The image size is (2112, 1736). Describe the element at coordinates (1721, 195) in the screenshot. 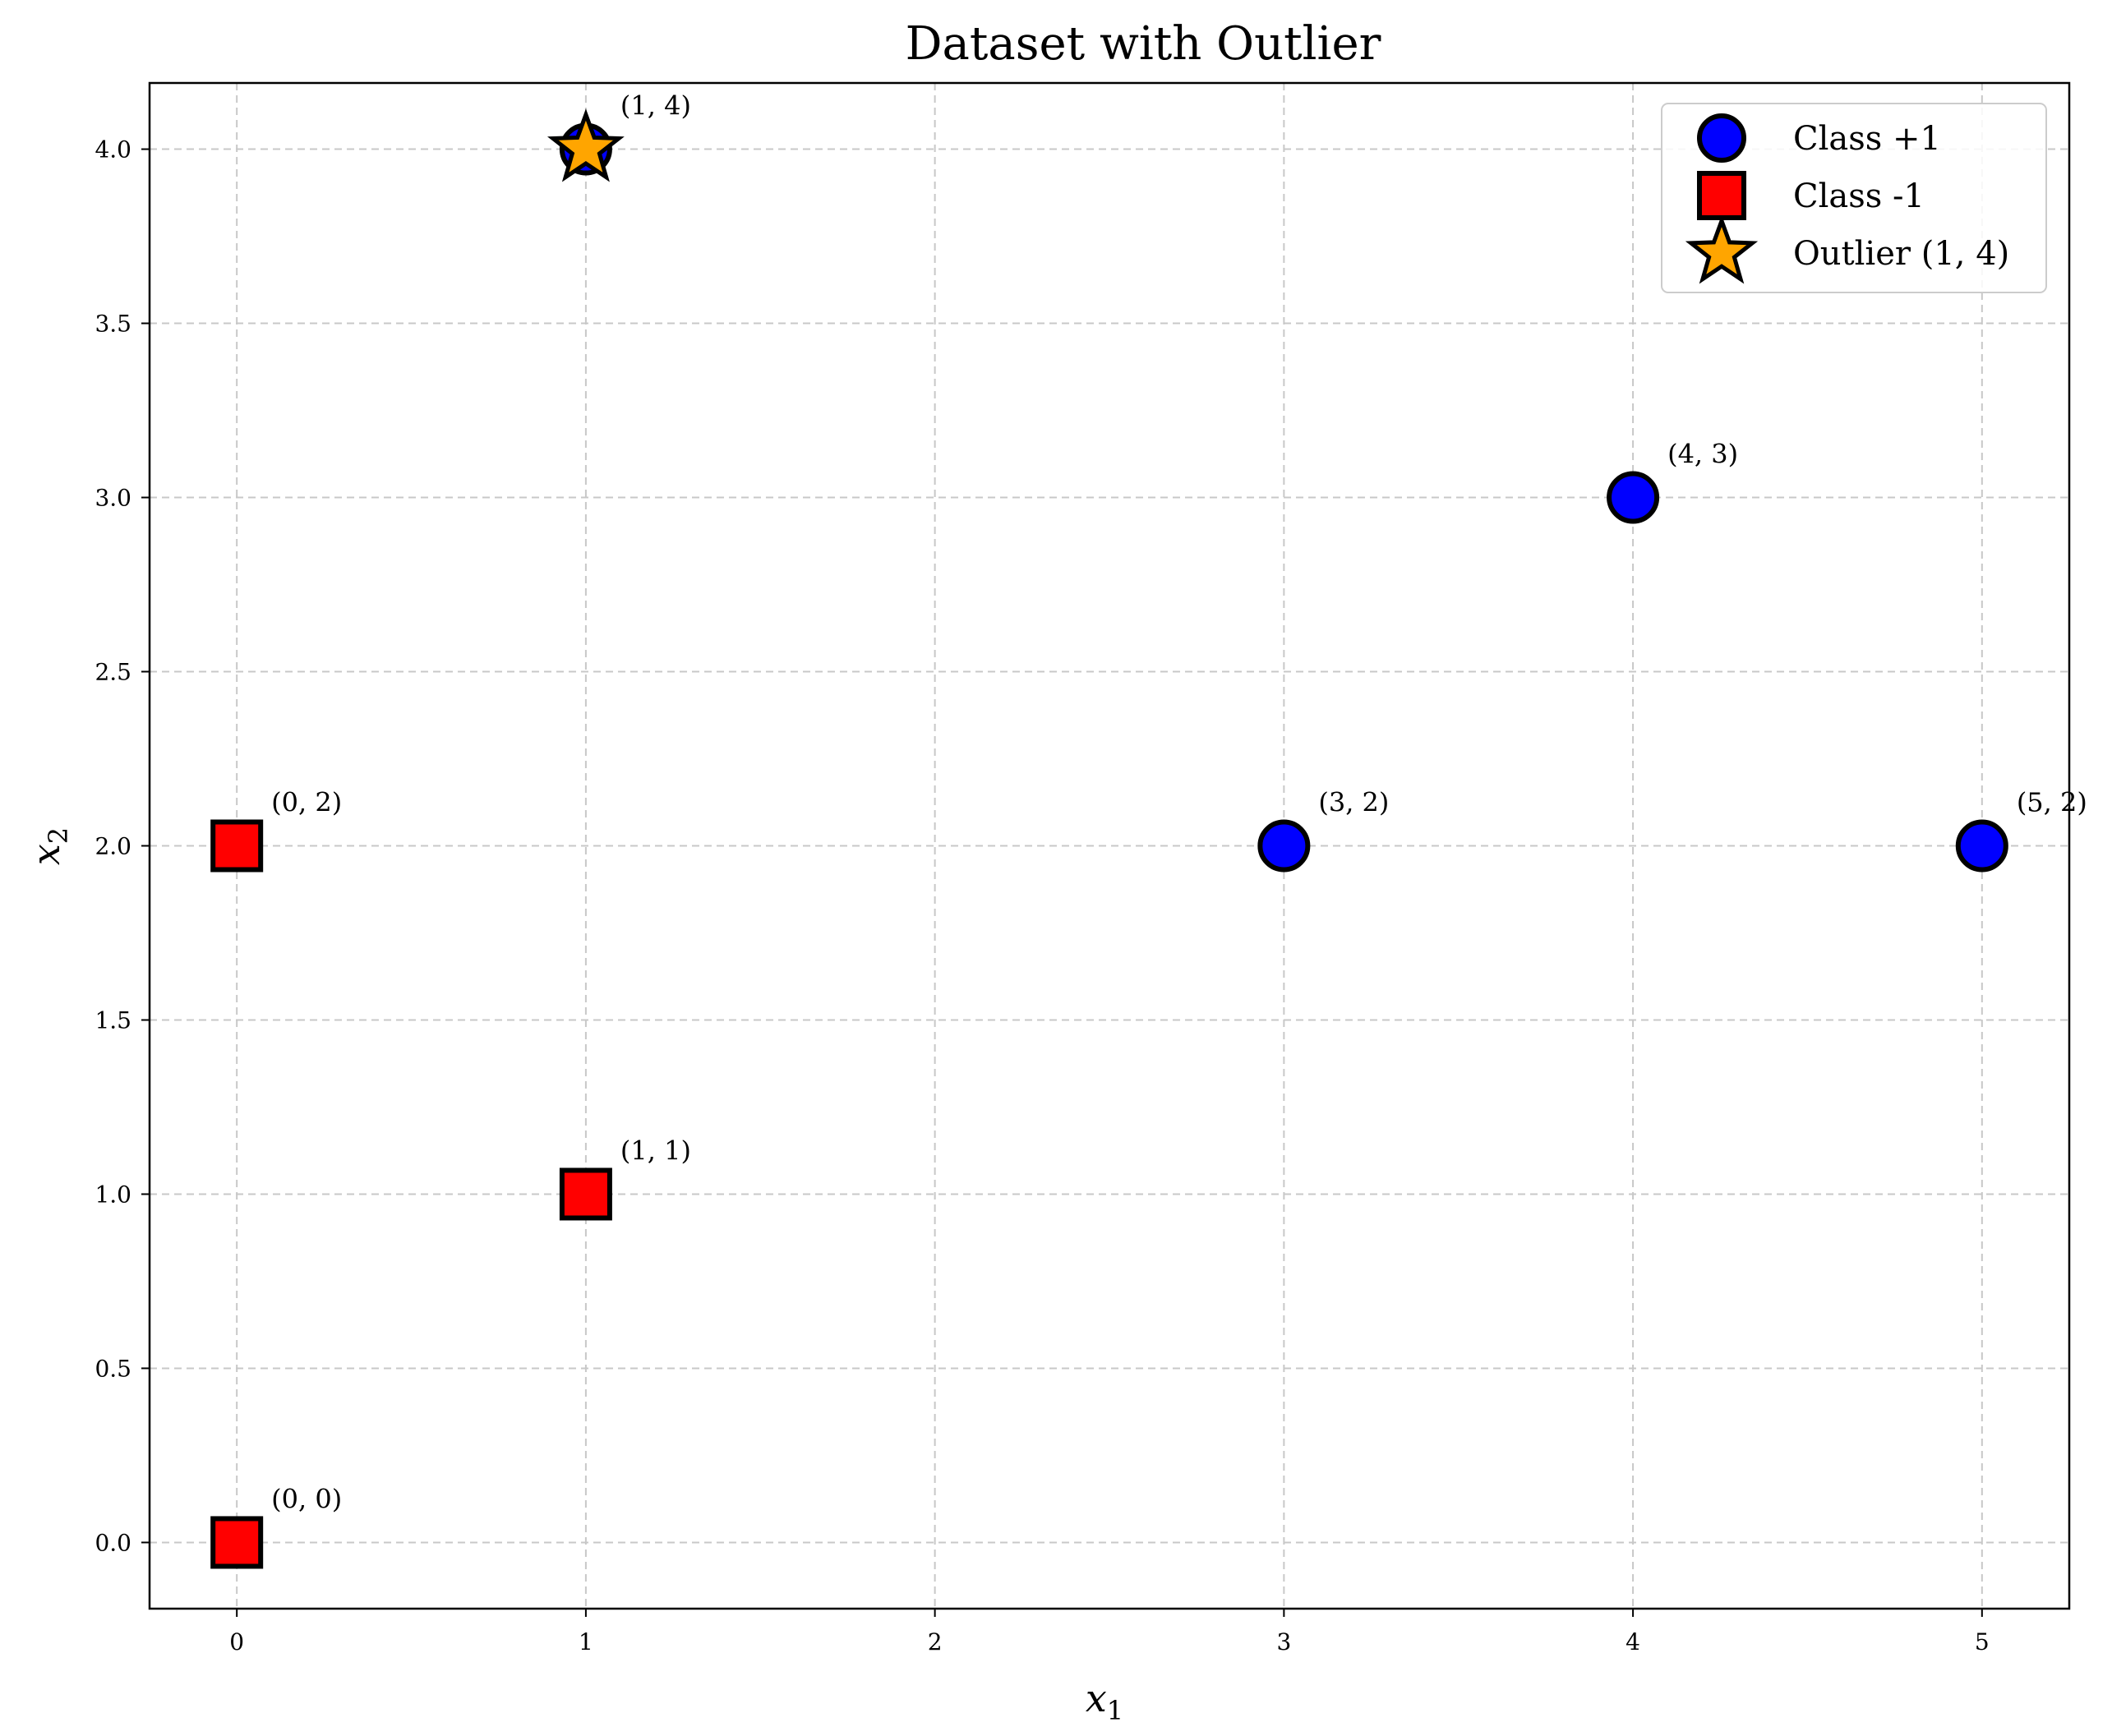

I see `legend-square-marker` at that location.